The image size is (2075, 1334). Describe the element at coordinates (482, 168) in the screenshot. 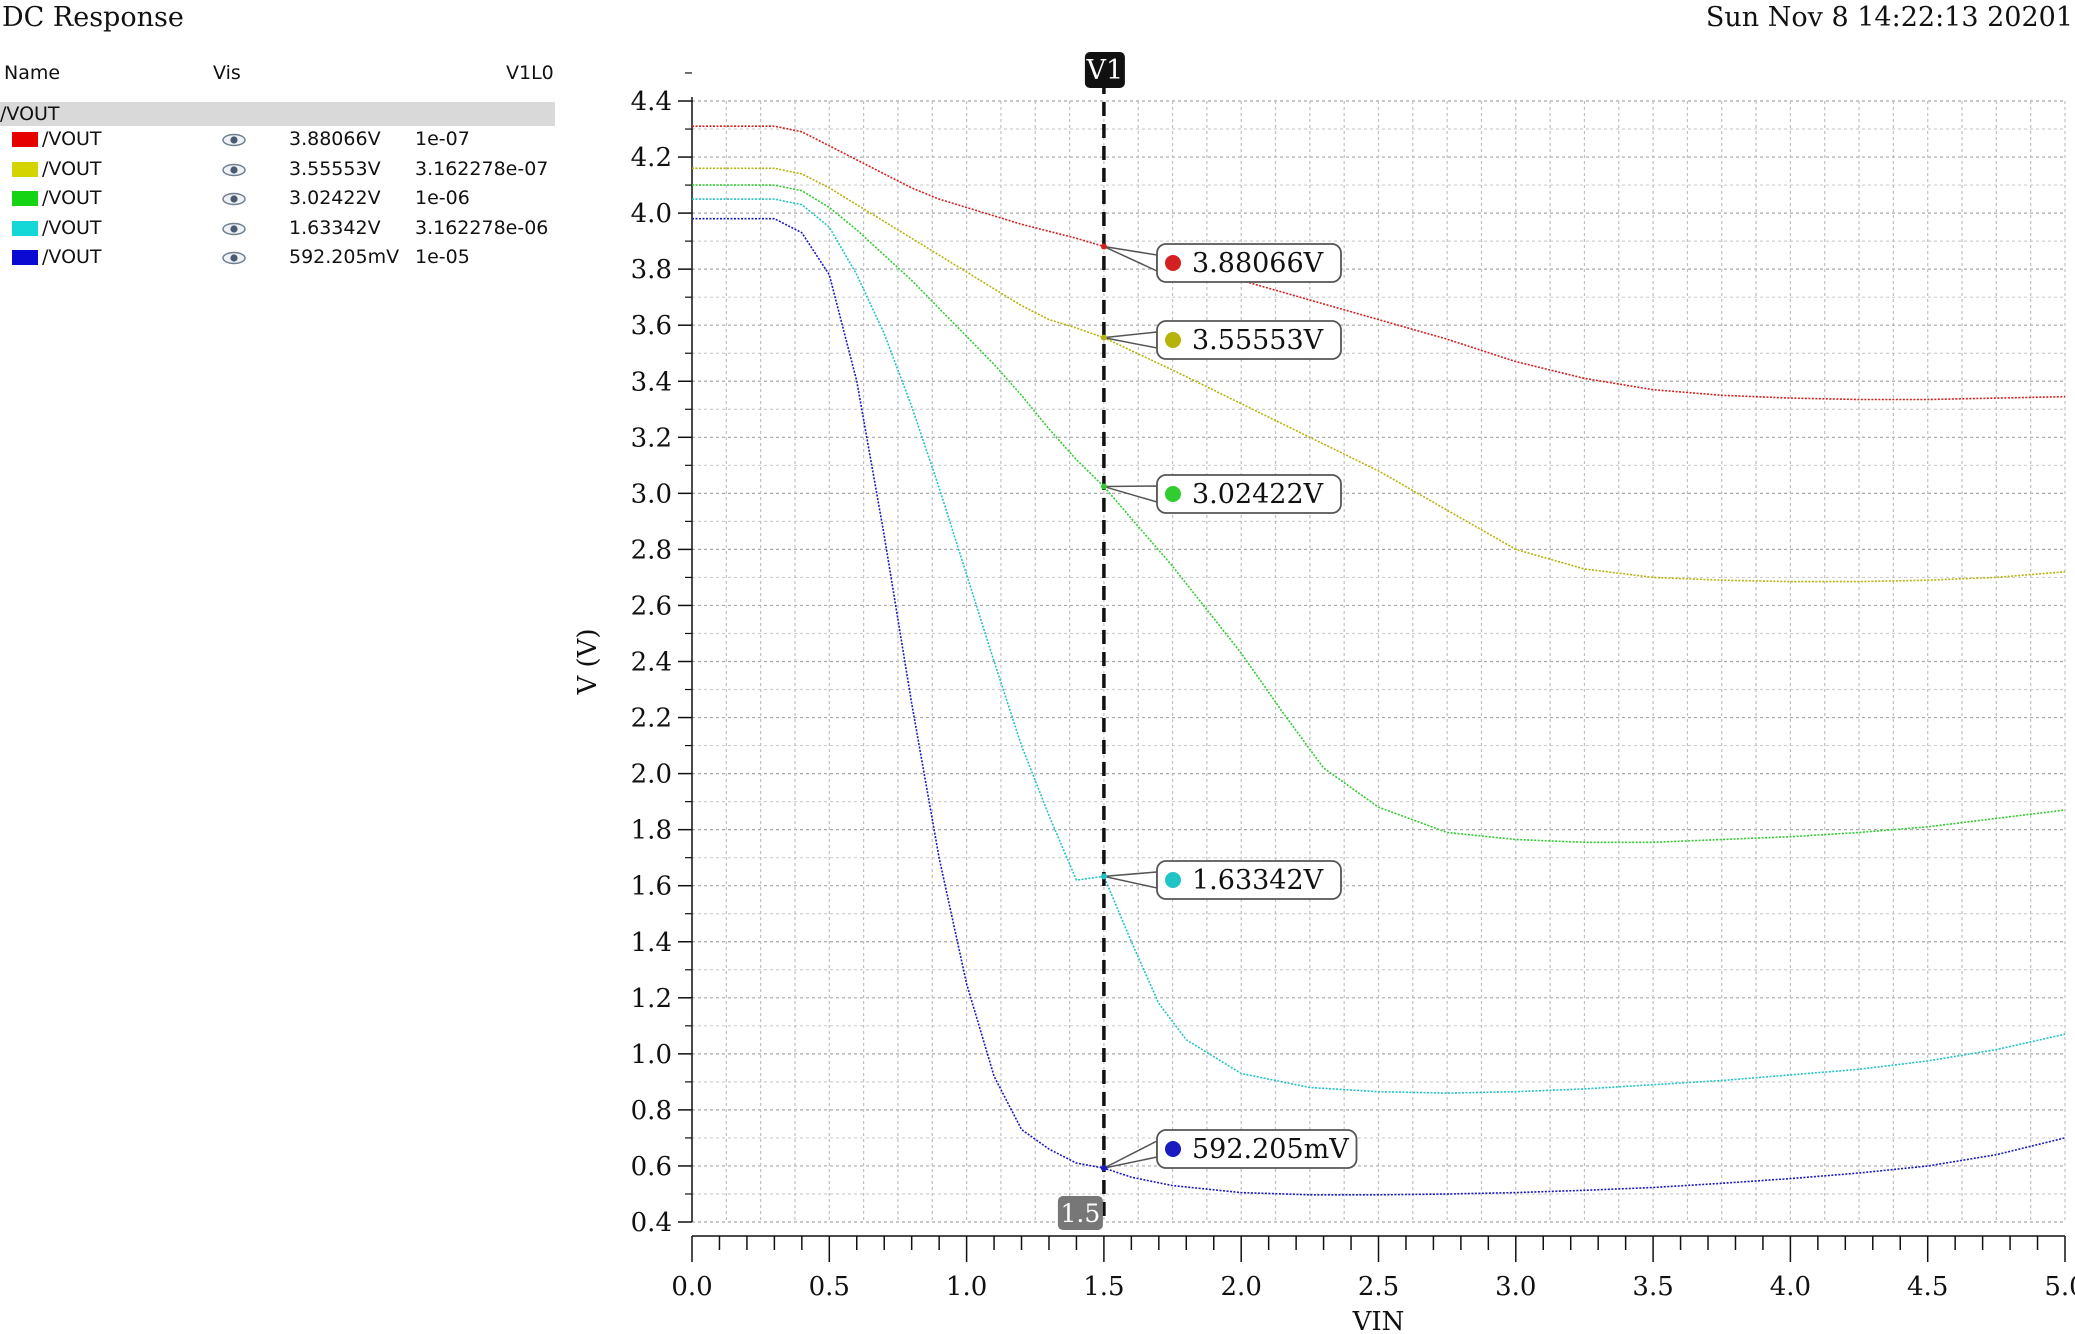

I see `legend-param-value: 3.162278e-07` at that location.